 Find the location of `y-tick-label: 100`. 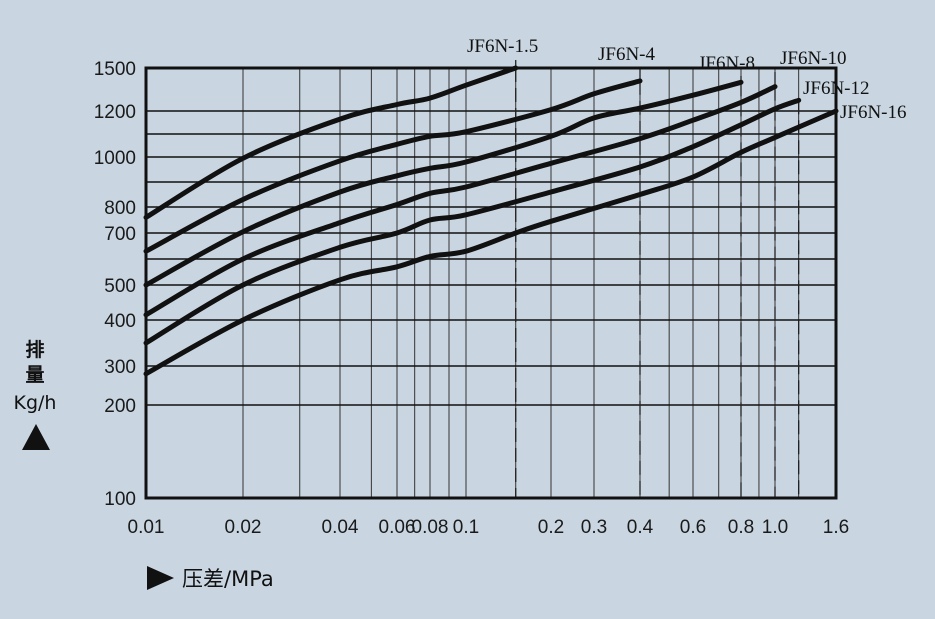

y-tick-label: 100 is located at coordinates (120, 499).